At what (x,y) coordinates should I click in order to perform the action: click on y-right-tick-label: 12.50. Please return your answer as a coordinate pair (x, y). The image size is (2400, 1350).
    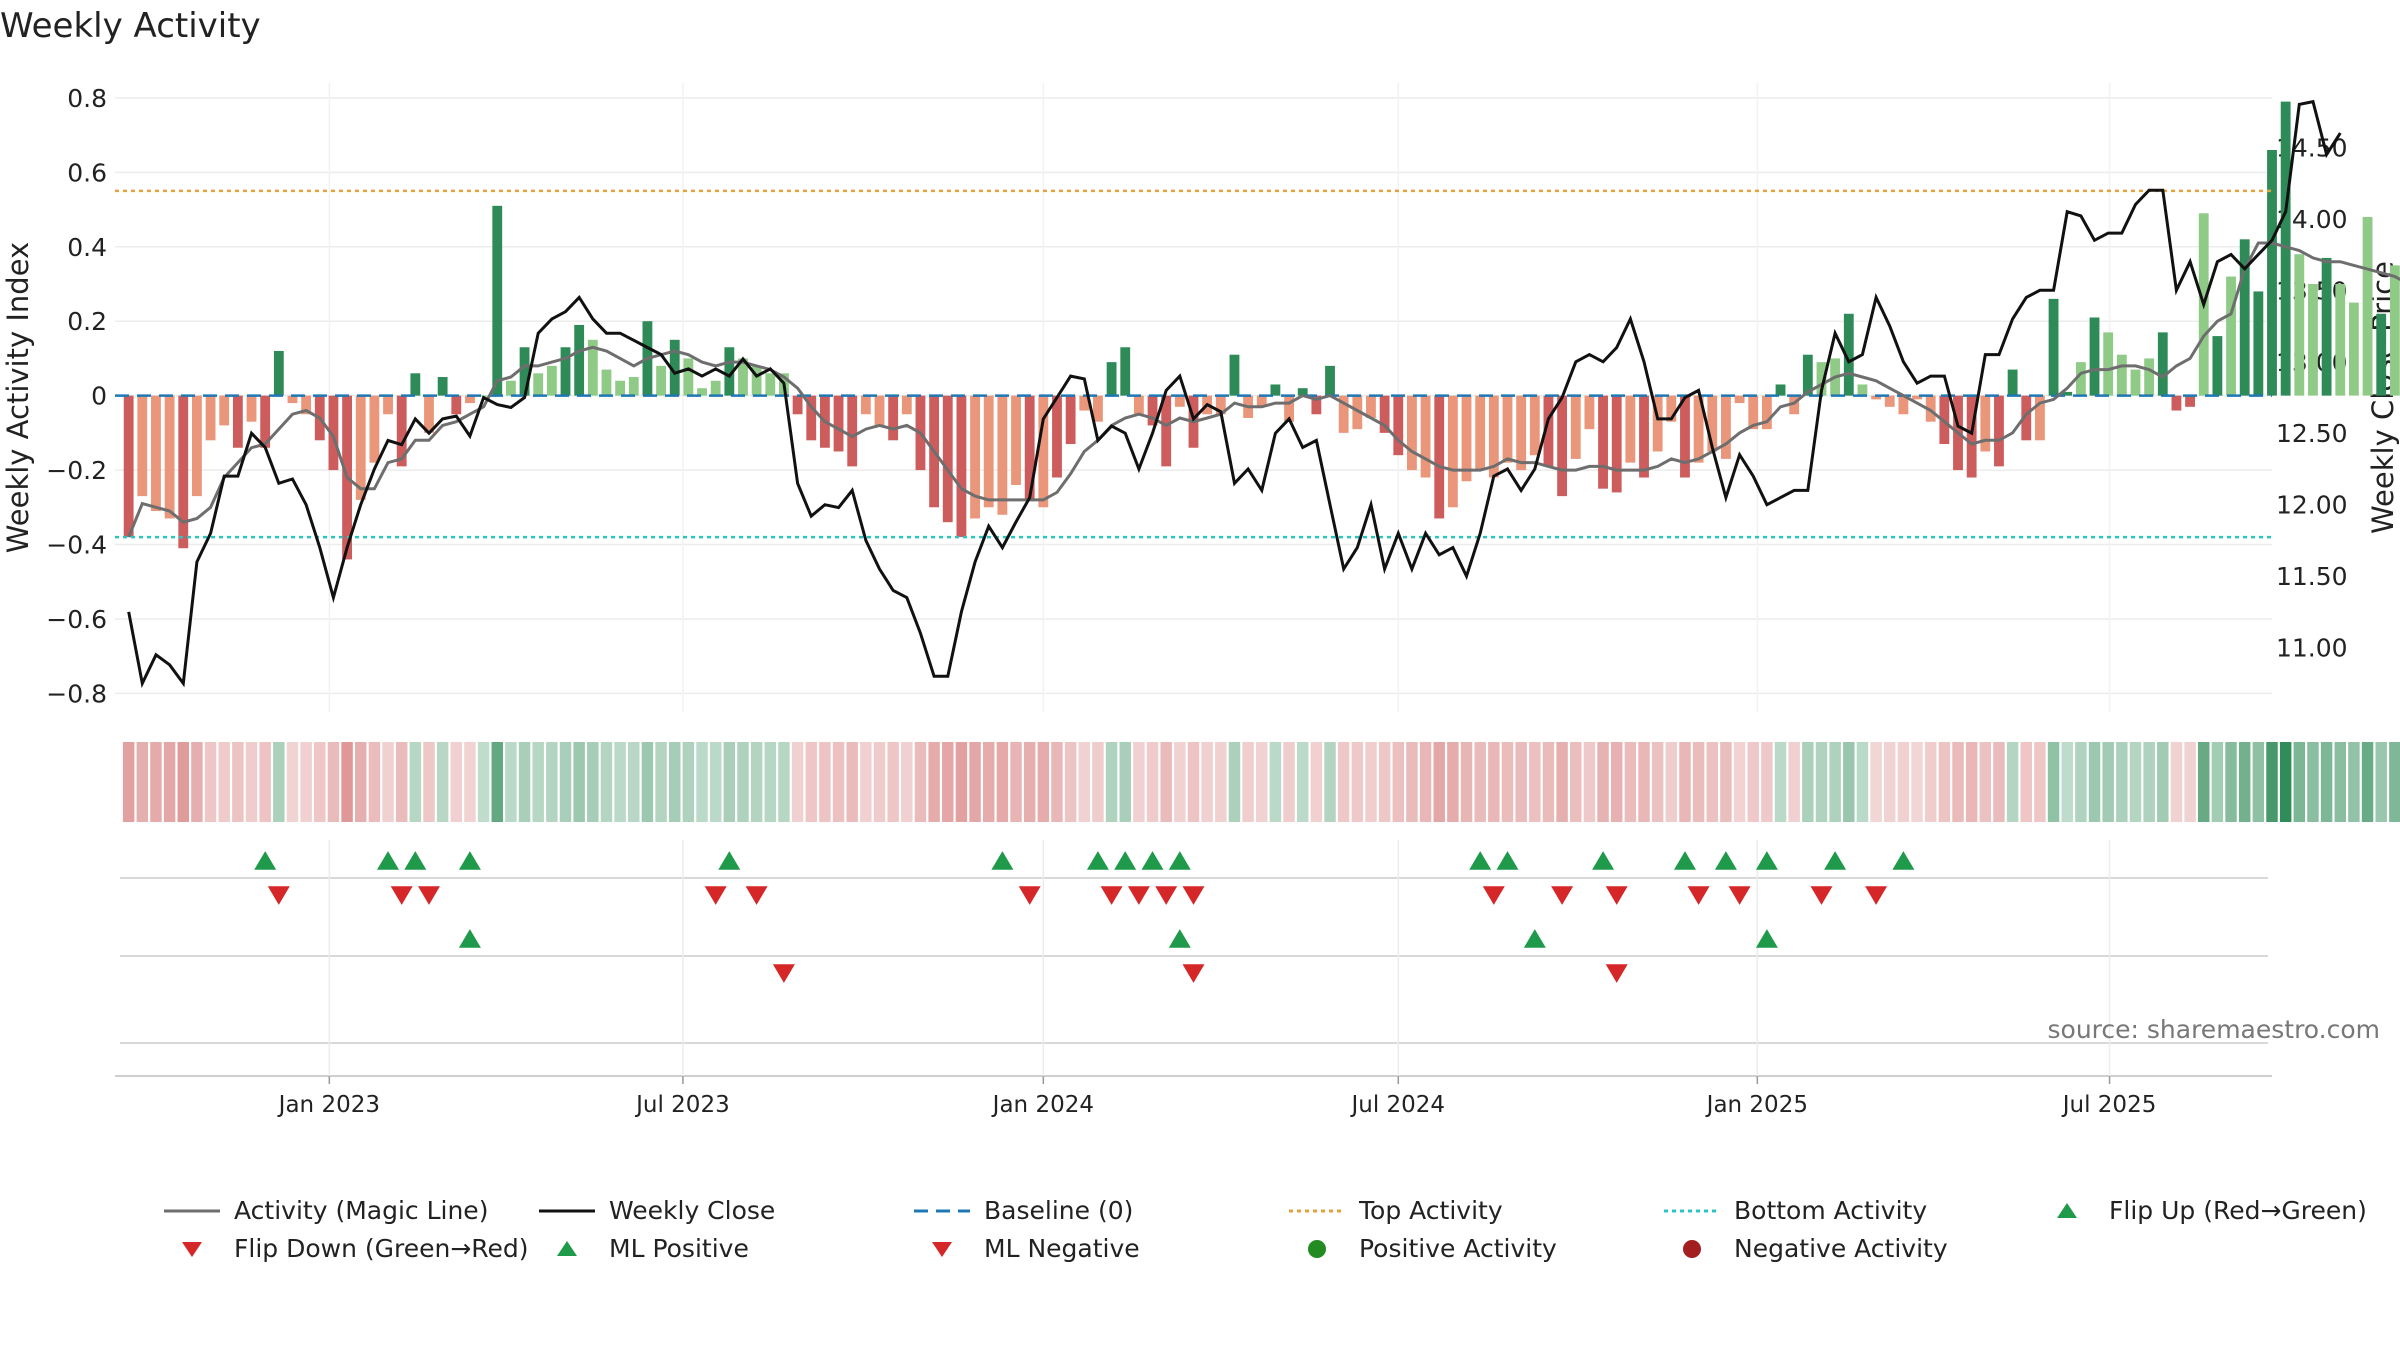
    Looking at the image, I should click on (2312, 433).